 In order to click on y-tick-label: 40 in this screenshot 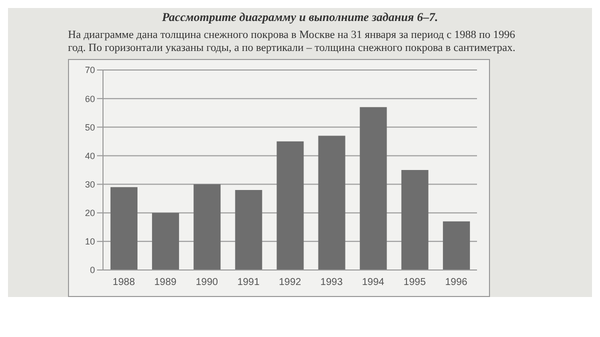, I will do `click(89, 155)`.